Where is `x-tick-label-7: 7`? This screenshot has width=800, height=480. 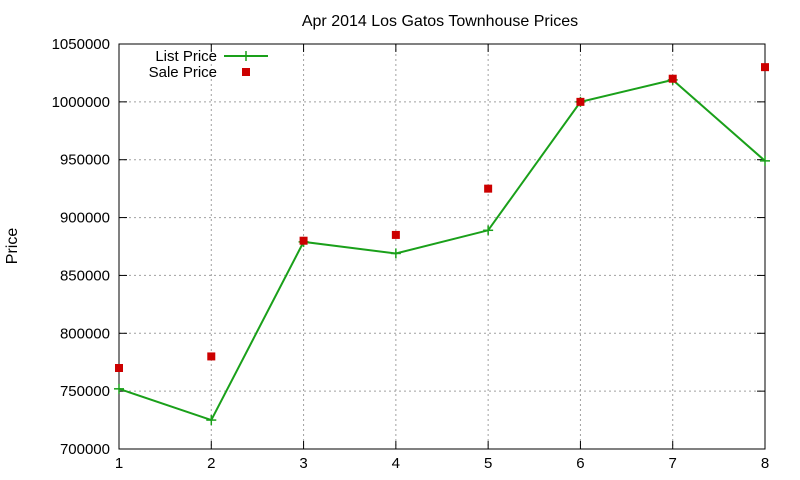
x-tick-label-7: 7 is located at coordinates (673, 463).